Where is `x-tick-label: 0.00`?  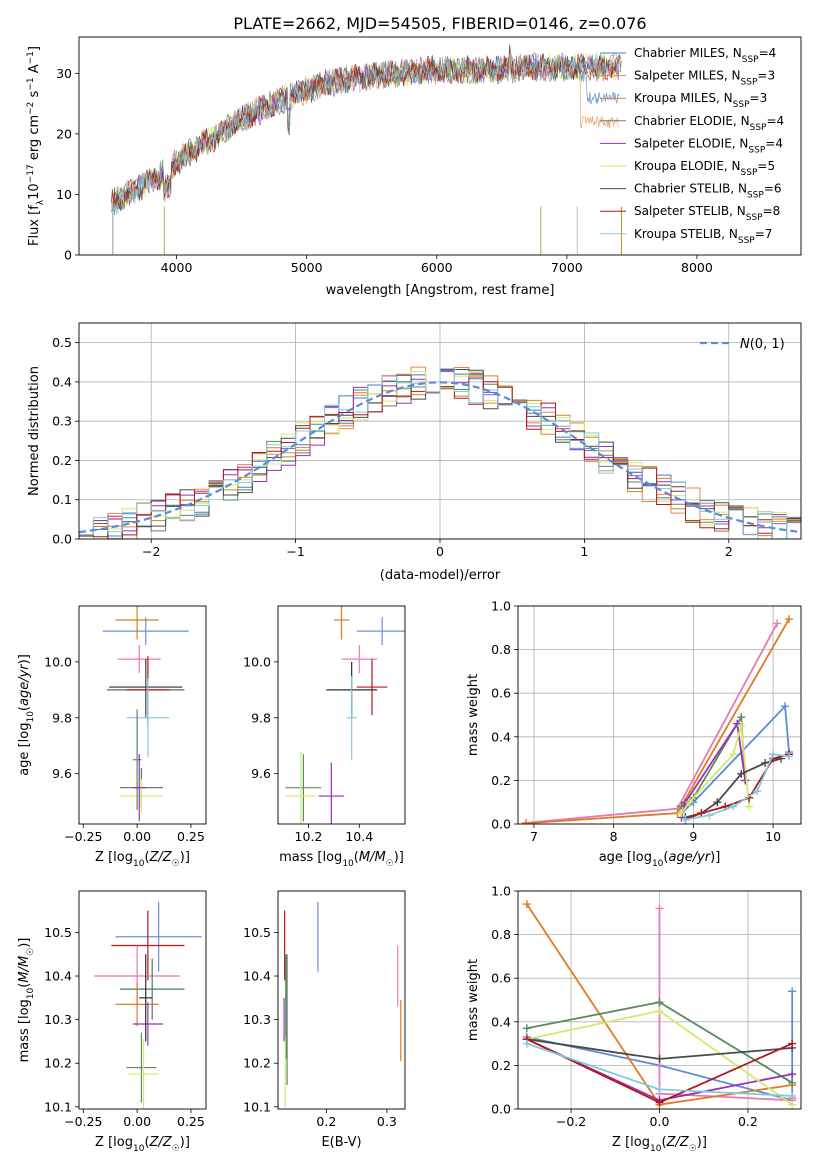 x-tick-label: 0.00 is located at coordinates (137, 1121).